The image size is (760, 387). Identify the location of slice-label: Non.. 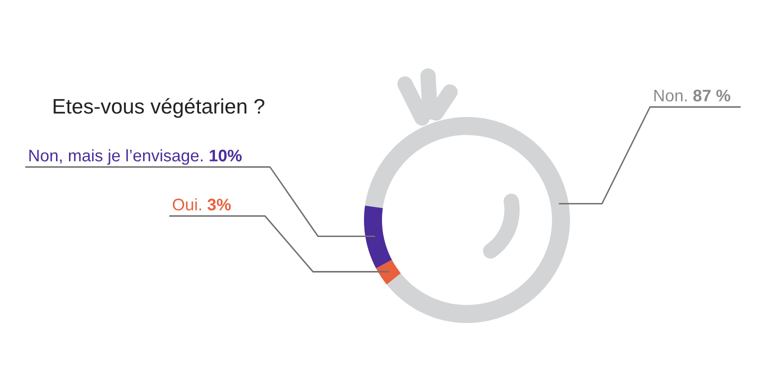
(670, 96).